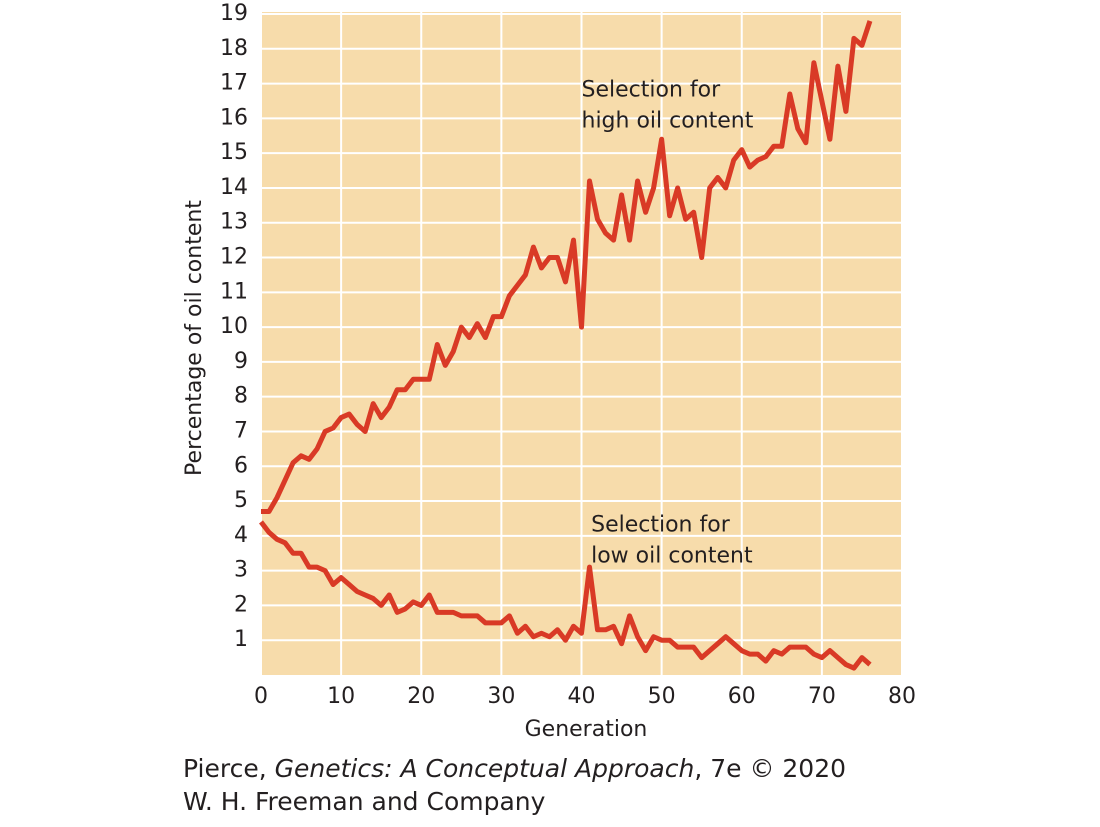 The height and width of the screenshot is (827, 1100). What do you see at coordinates (234, 13) in the screenshot?
I see `y-tick-label: 19` at bounding box center [234, 13].